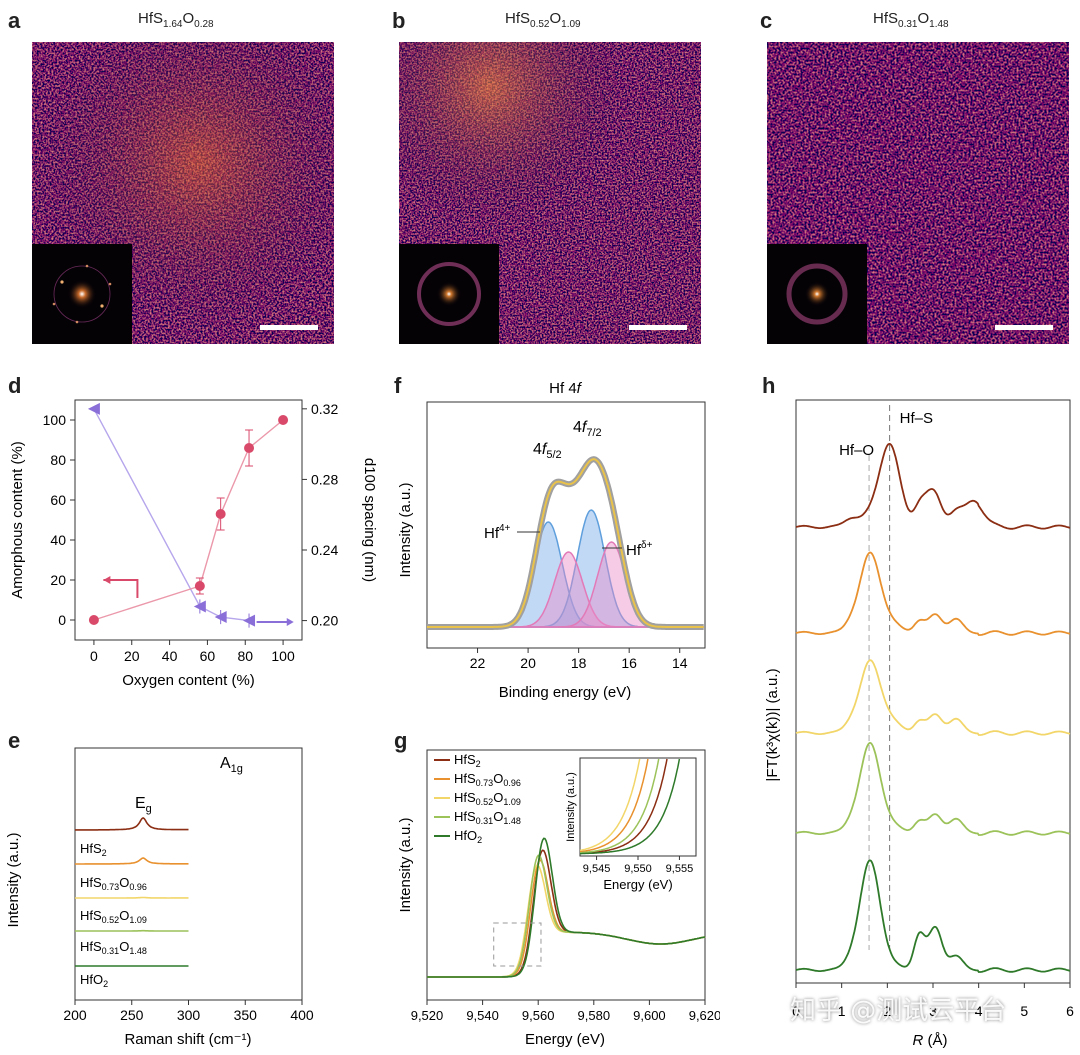 The image size is (1080, 1055). What do you see at coordinates (597, 869) in the screenshot?
I see `g-inset-xtick-label: 9,545` at bounding box center [597, 869].